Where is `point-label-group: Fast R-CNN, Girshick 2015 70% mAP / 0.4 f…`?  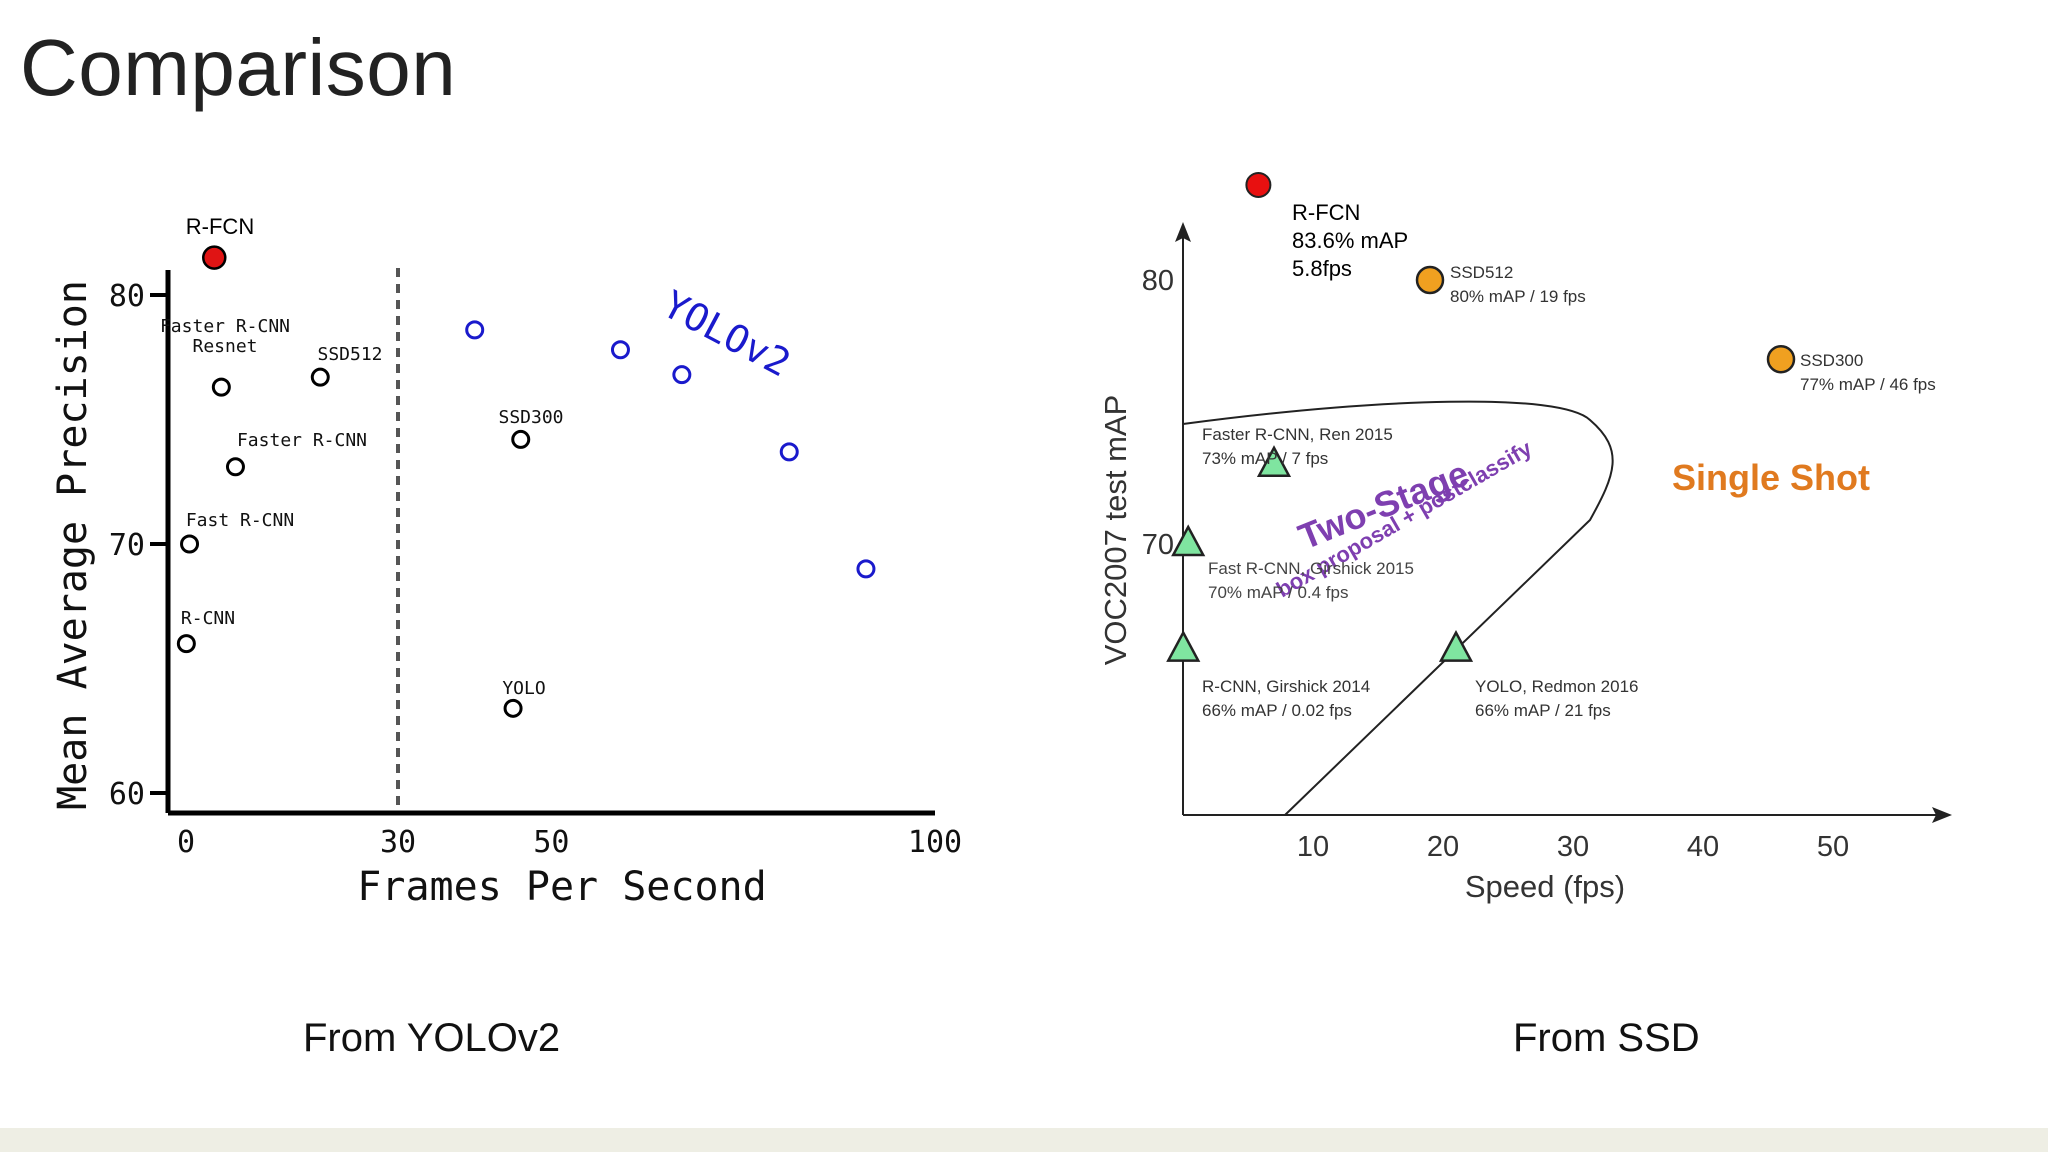
point-label-group: Fast R-CNN, Girshick 2015 70% mAP / 0.4 f… is located at coordinates (1311, 580).